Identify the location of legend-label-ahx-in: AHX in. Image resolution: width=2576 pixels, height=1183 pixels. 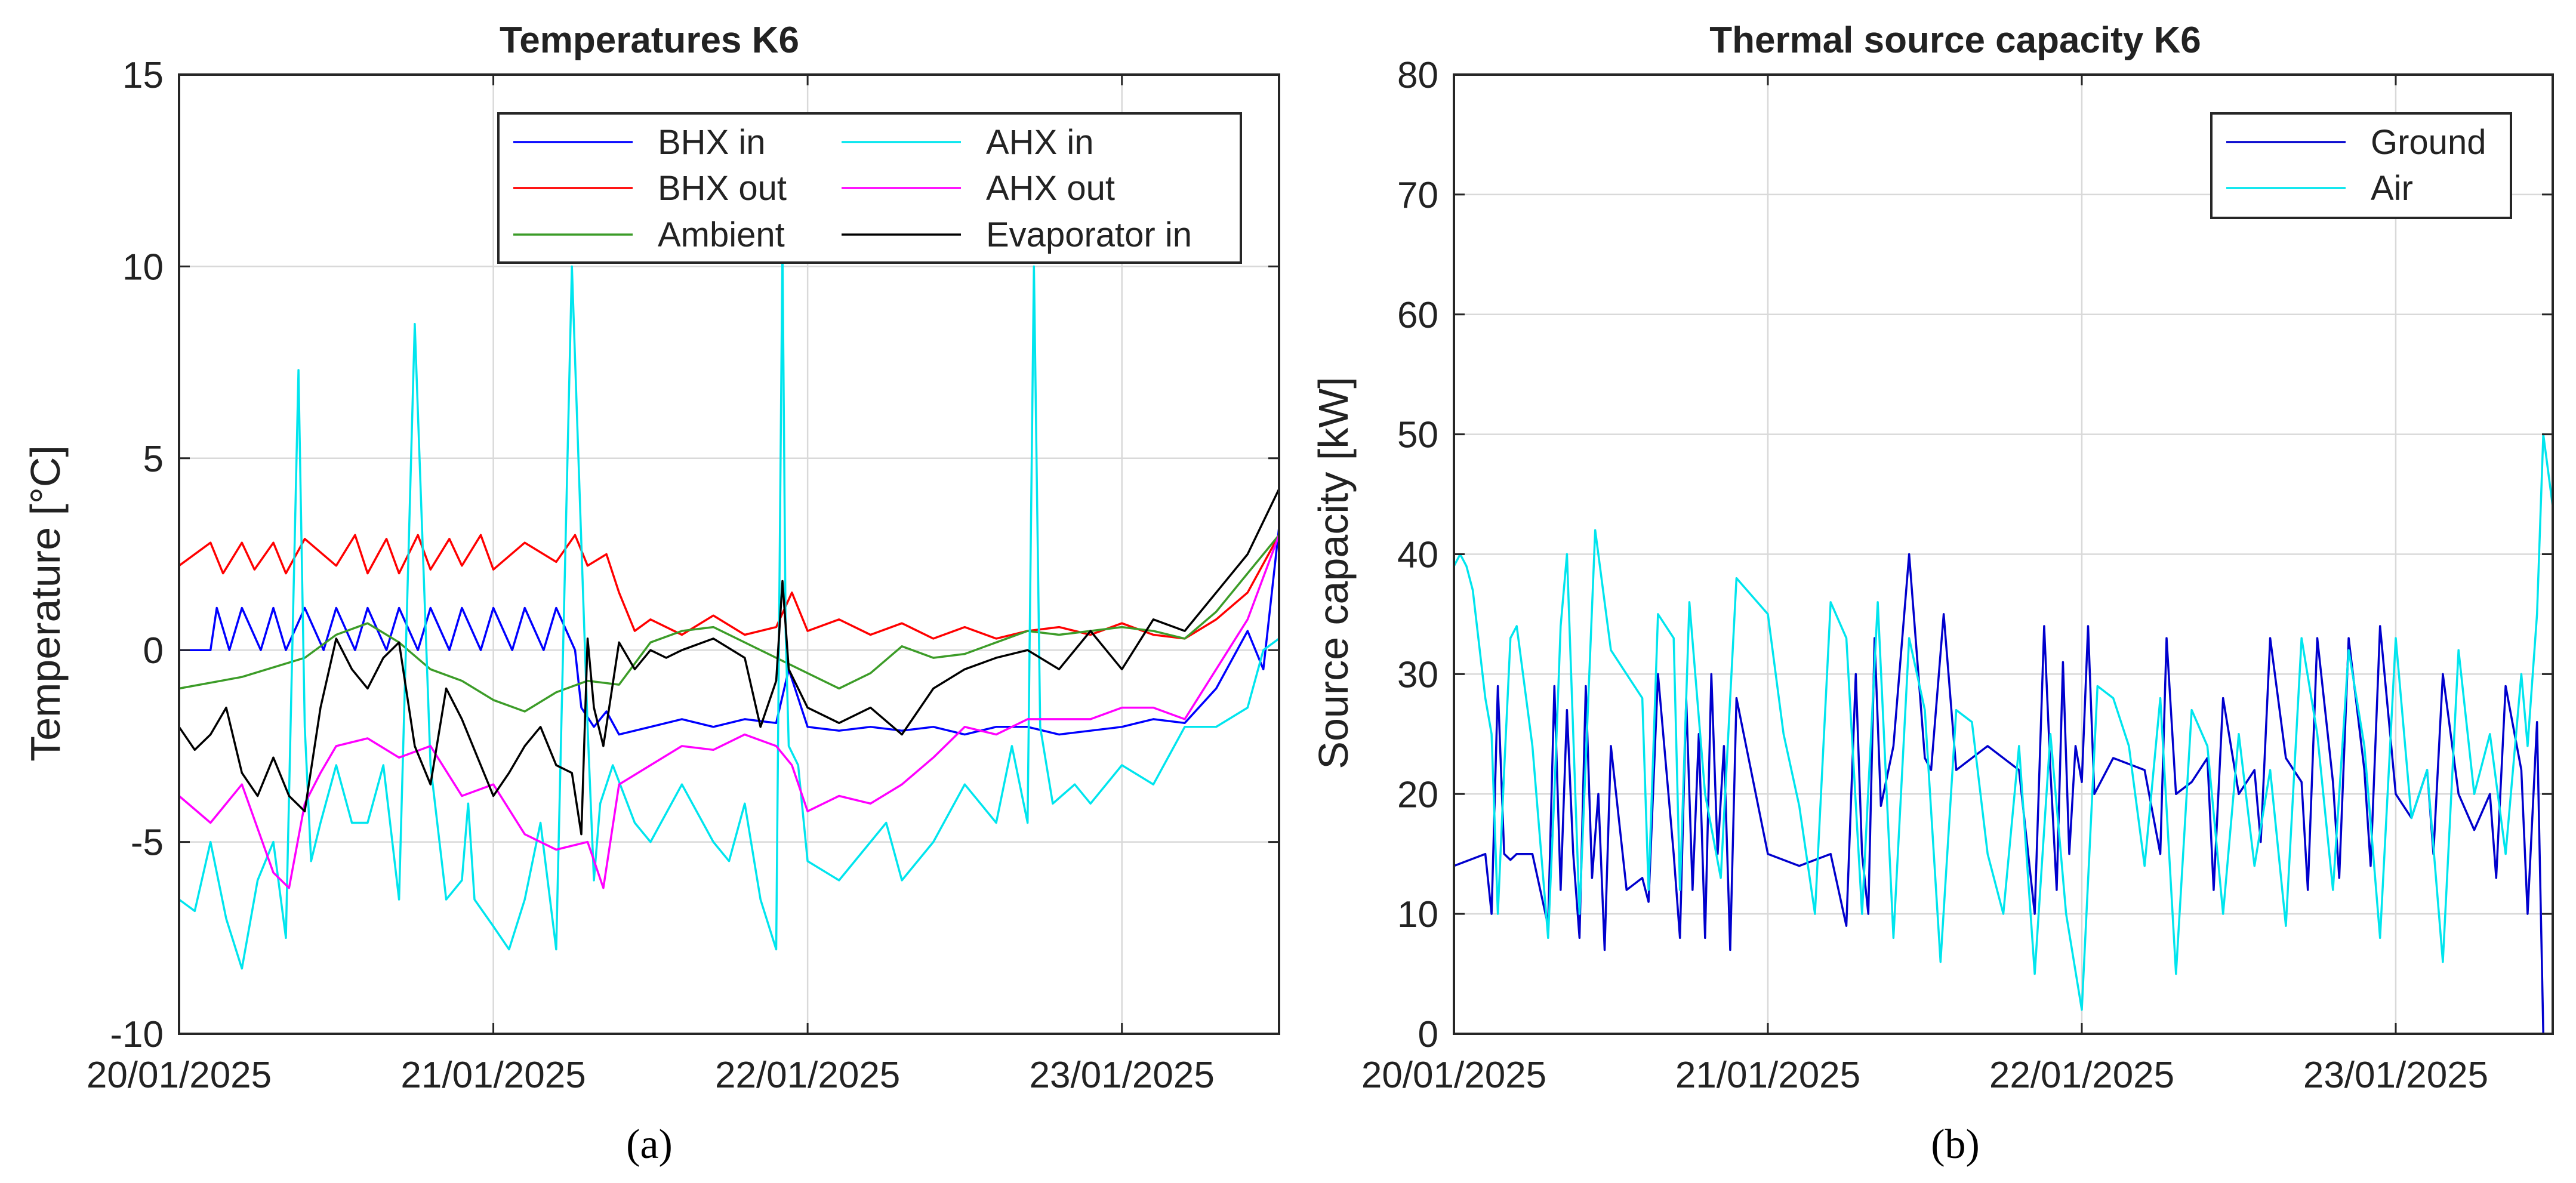
(1040, 142).